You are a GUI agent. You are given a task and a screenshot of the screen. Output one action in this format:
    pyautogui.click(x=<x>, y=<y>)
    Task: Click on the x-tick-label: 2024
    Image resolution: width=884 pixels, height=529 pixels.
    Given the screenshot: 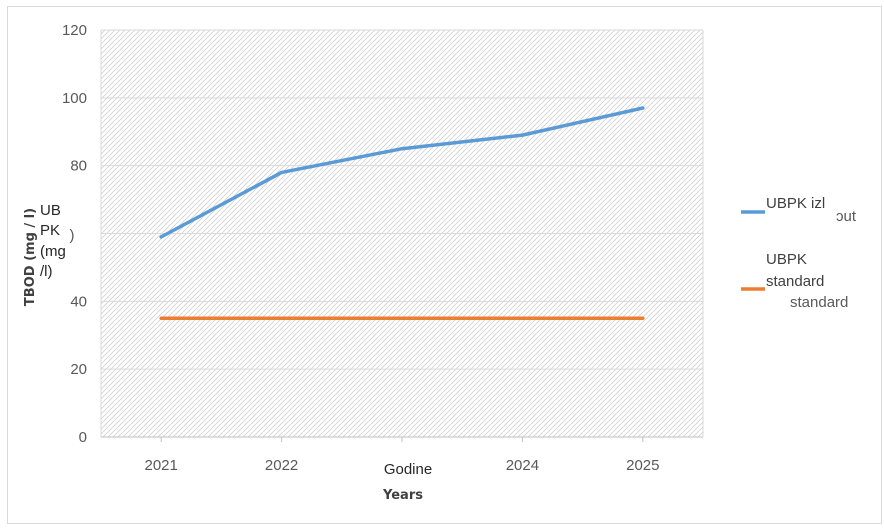 What is the action you would take?
    pyautogui.click(x=522, y=465)
    